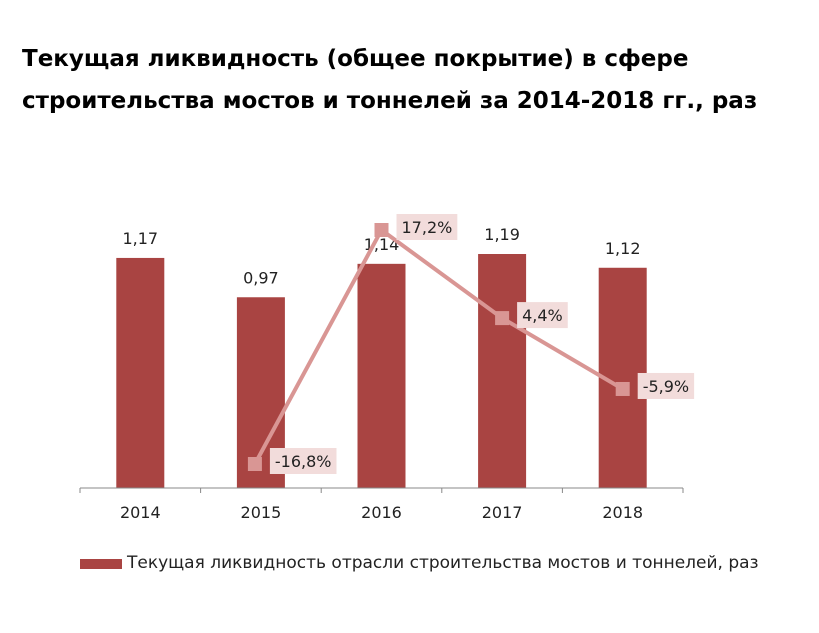 This screenshot has height=633, width=819. I want to click on x-tick-label-2017: 2017, so click(502, 512).